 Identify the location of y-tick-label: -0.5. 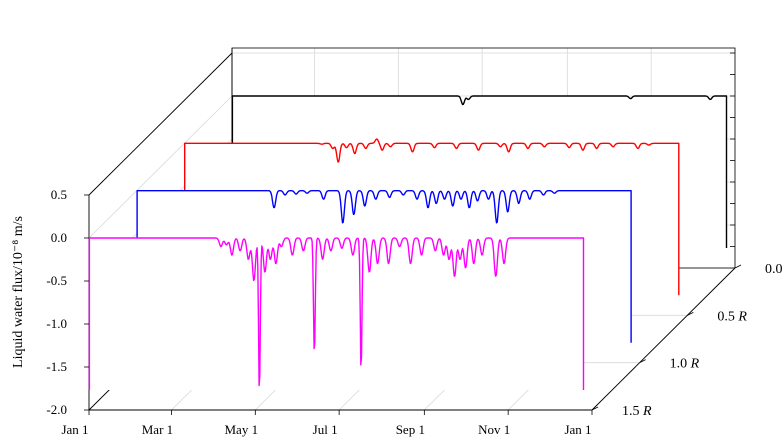
(56, 280).